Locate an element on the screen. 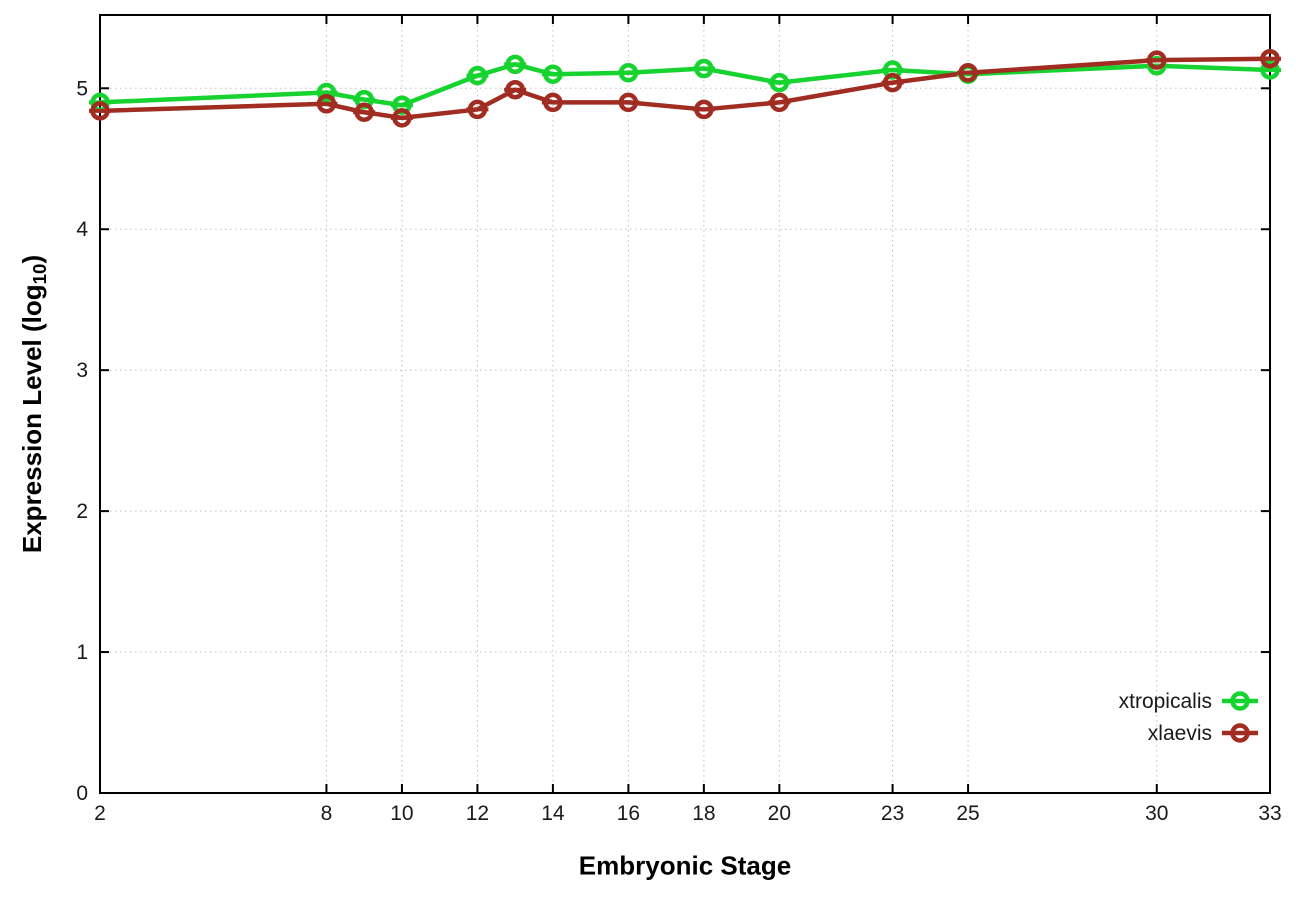 The width and height of the screenshot is (1296, 907). y-tick-label: 5 is located at coordinates (82, 88).